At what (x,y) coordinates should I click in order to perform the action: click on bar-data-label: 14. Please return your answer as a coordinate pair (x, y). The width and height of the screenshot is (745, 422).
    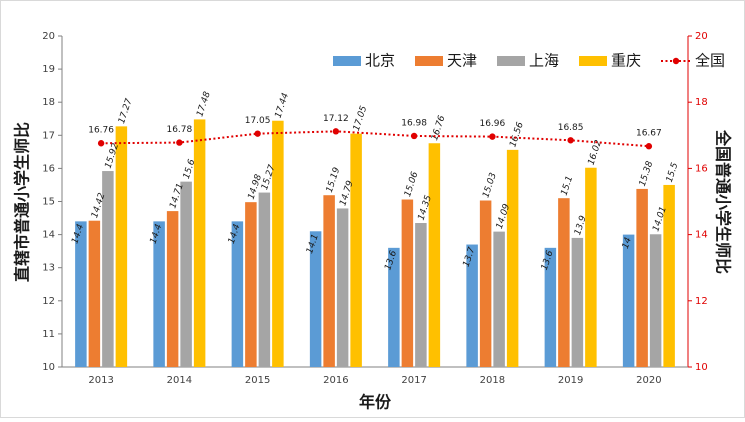
    Looking at the image, I should click on (627, 243).